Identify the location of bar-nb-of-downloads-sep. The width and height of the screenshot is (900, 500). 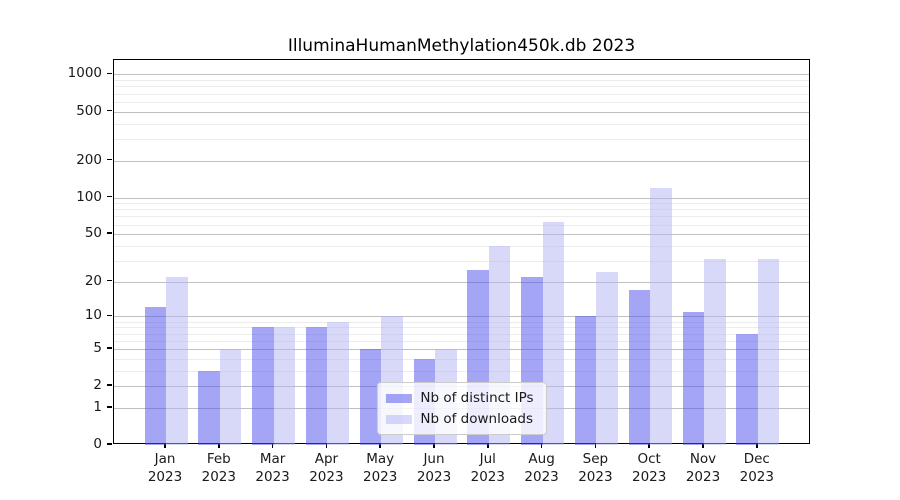
(607, 358).